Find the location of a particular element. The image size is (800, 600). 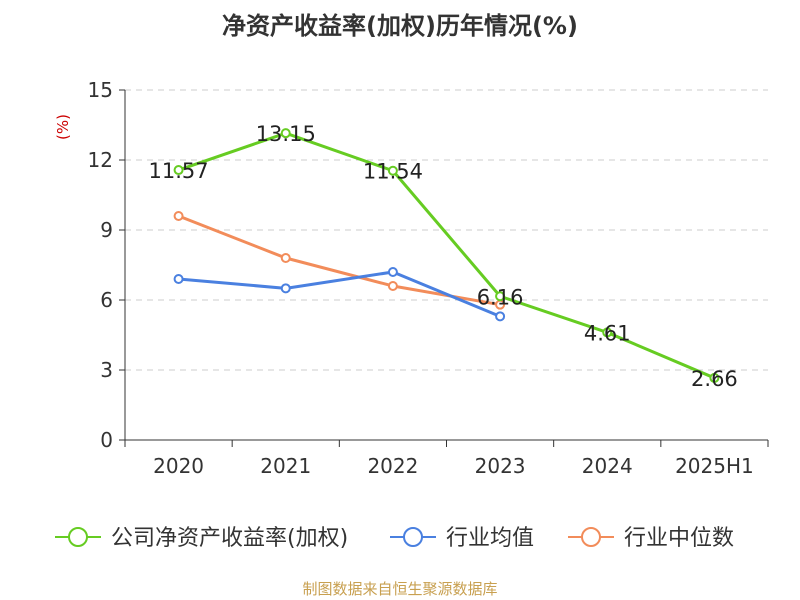

legend-label: 公司净资产收益率(加权) is located at coordinates (229, 538).